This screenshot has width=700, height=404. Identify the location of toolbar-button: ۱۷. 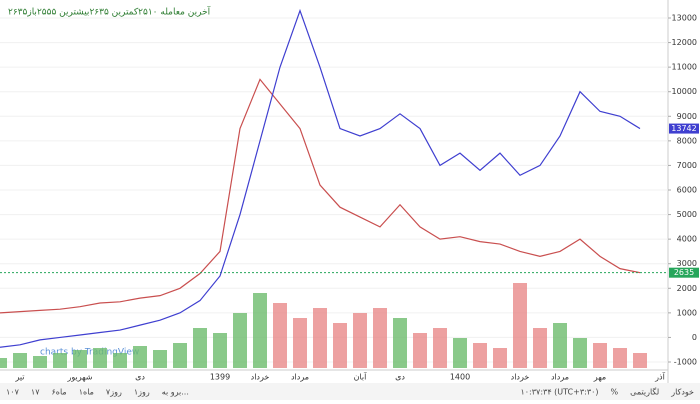
(35, 392).